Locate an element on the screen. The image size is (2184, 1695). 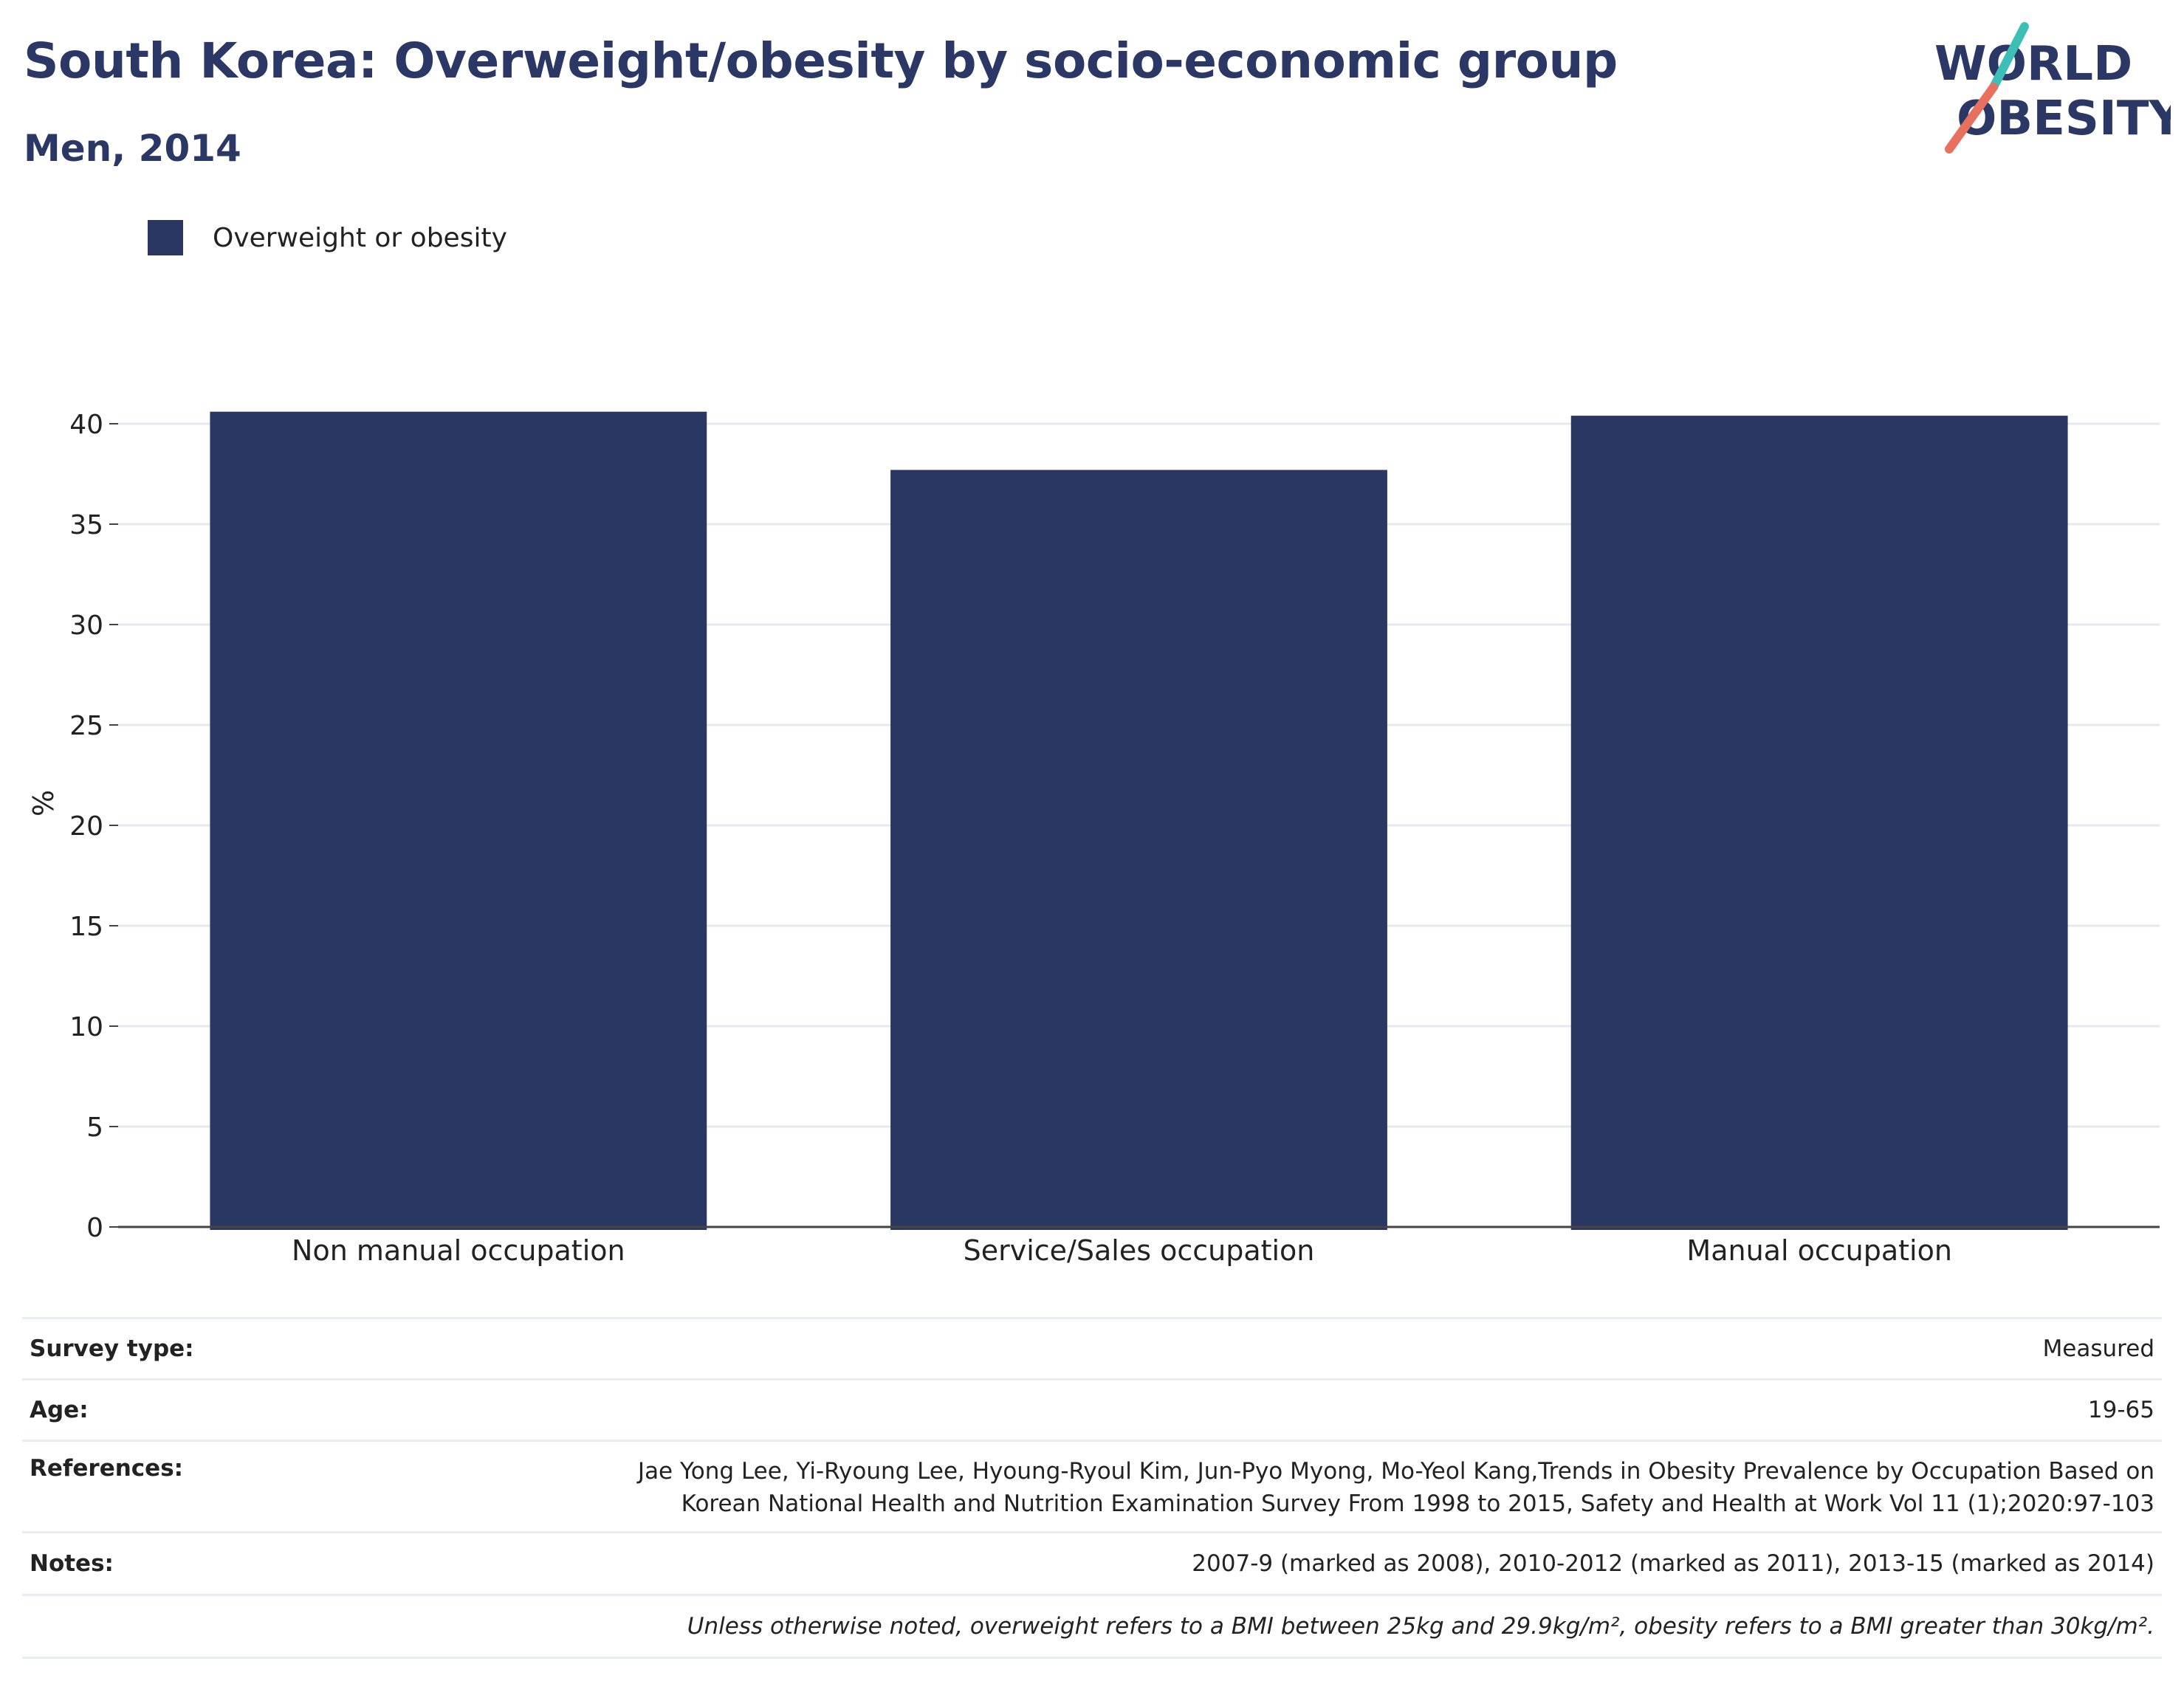
x-category-label: Service/Sales occupation is located at coordinates (1140, 1250).